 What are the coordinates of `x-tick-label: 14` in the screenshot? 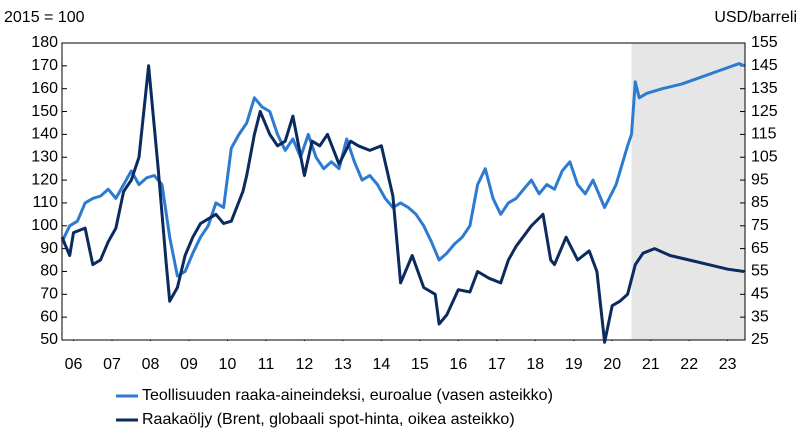 It's located at (381, 364).